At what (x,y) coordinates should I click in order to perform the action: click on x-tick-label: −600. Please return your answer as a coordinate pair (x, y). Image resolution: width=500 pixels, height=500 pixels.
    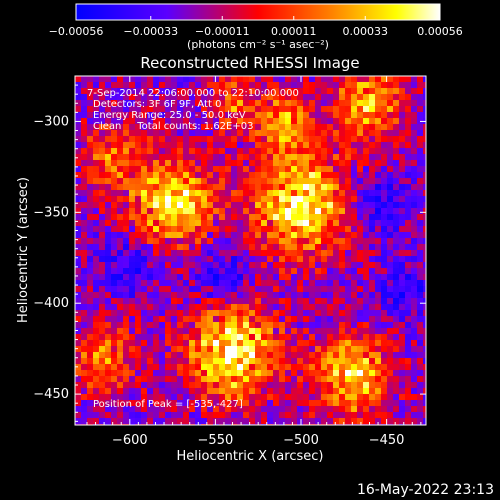
    Looking at the image, I should click on (130, 440).